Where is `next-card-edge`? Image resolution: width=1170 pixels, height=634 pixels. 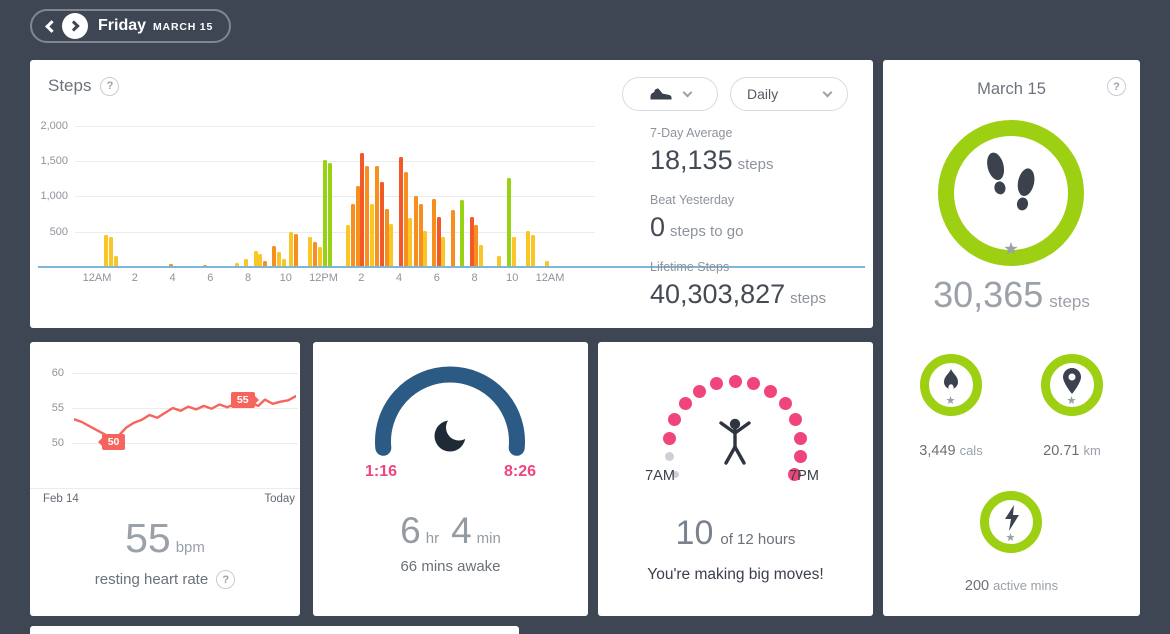 next-card-edge is located at coordinates (274, 630).